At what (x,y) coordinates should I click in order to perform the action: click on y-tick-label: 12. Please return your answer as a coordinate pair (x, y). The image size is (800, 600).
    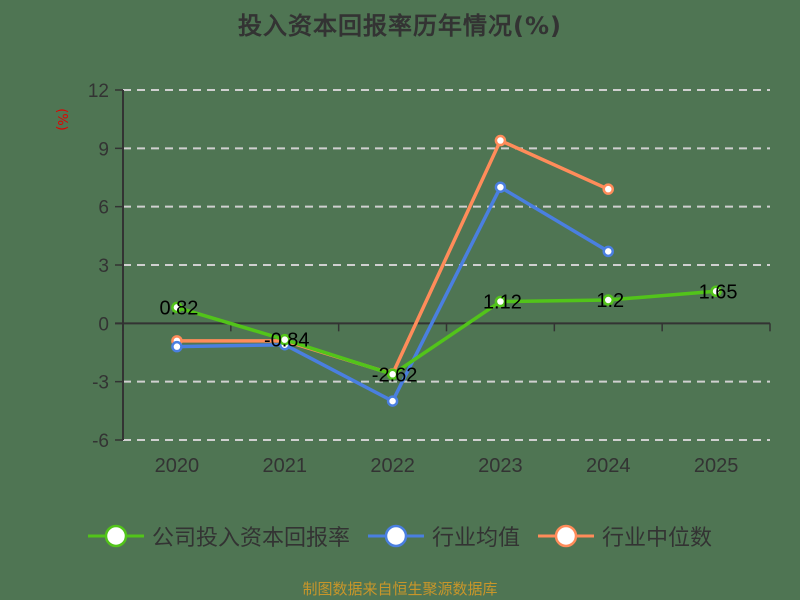
    Looking at the image, I should click on (98, 91).